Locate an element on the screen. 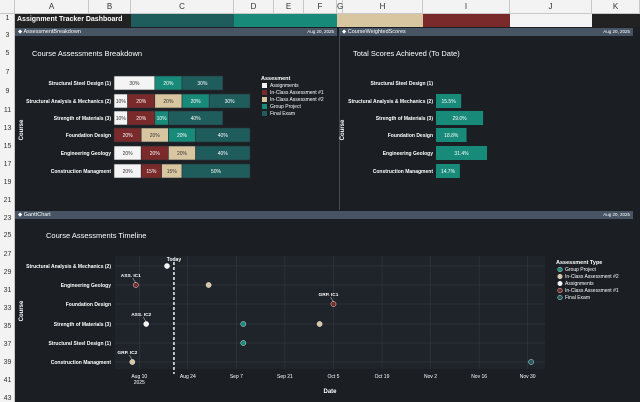  point-annotation: ASS. IC2 is located at coordinates (141, 315).